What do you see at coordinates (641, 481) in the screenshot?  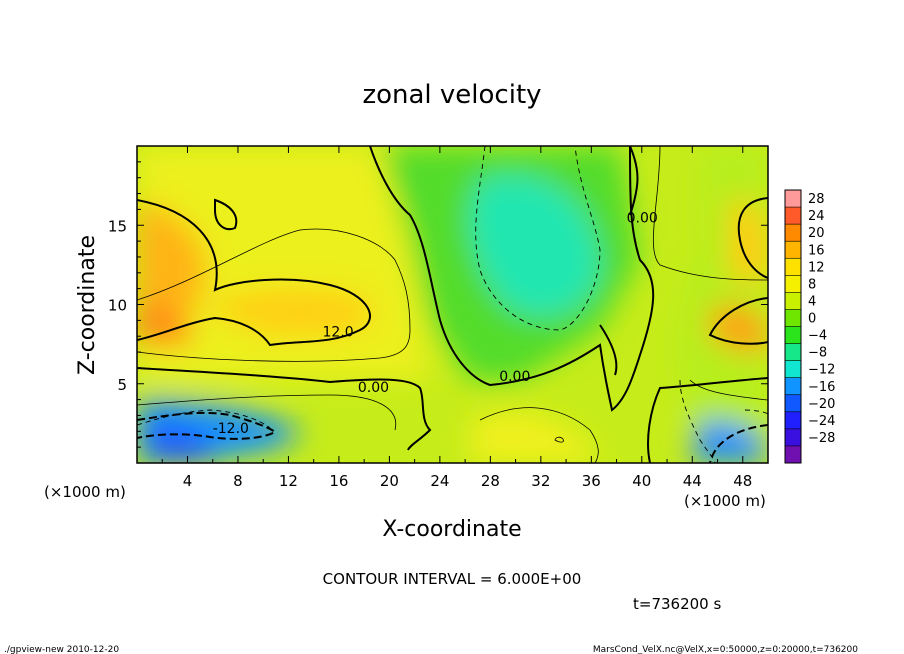 I see `x-tick-label: 40` at bounding box center [641, 481].